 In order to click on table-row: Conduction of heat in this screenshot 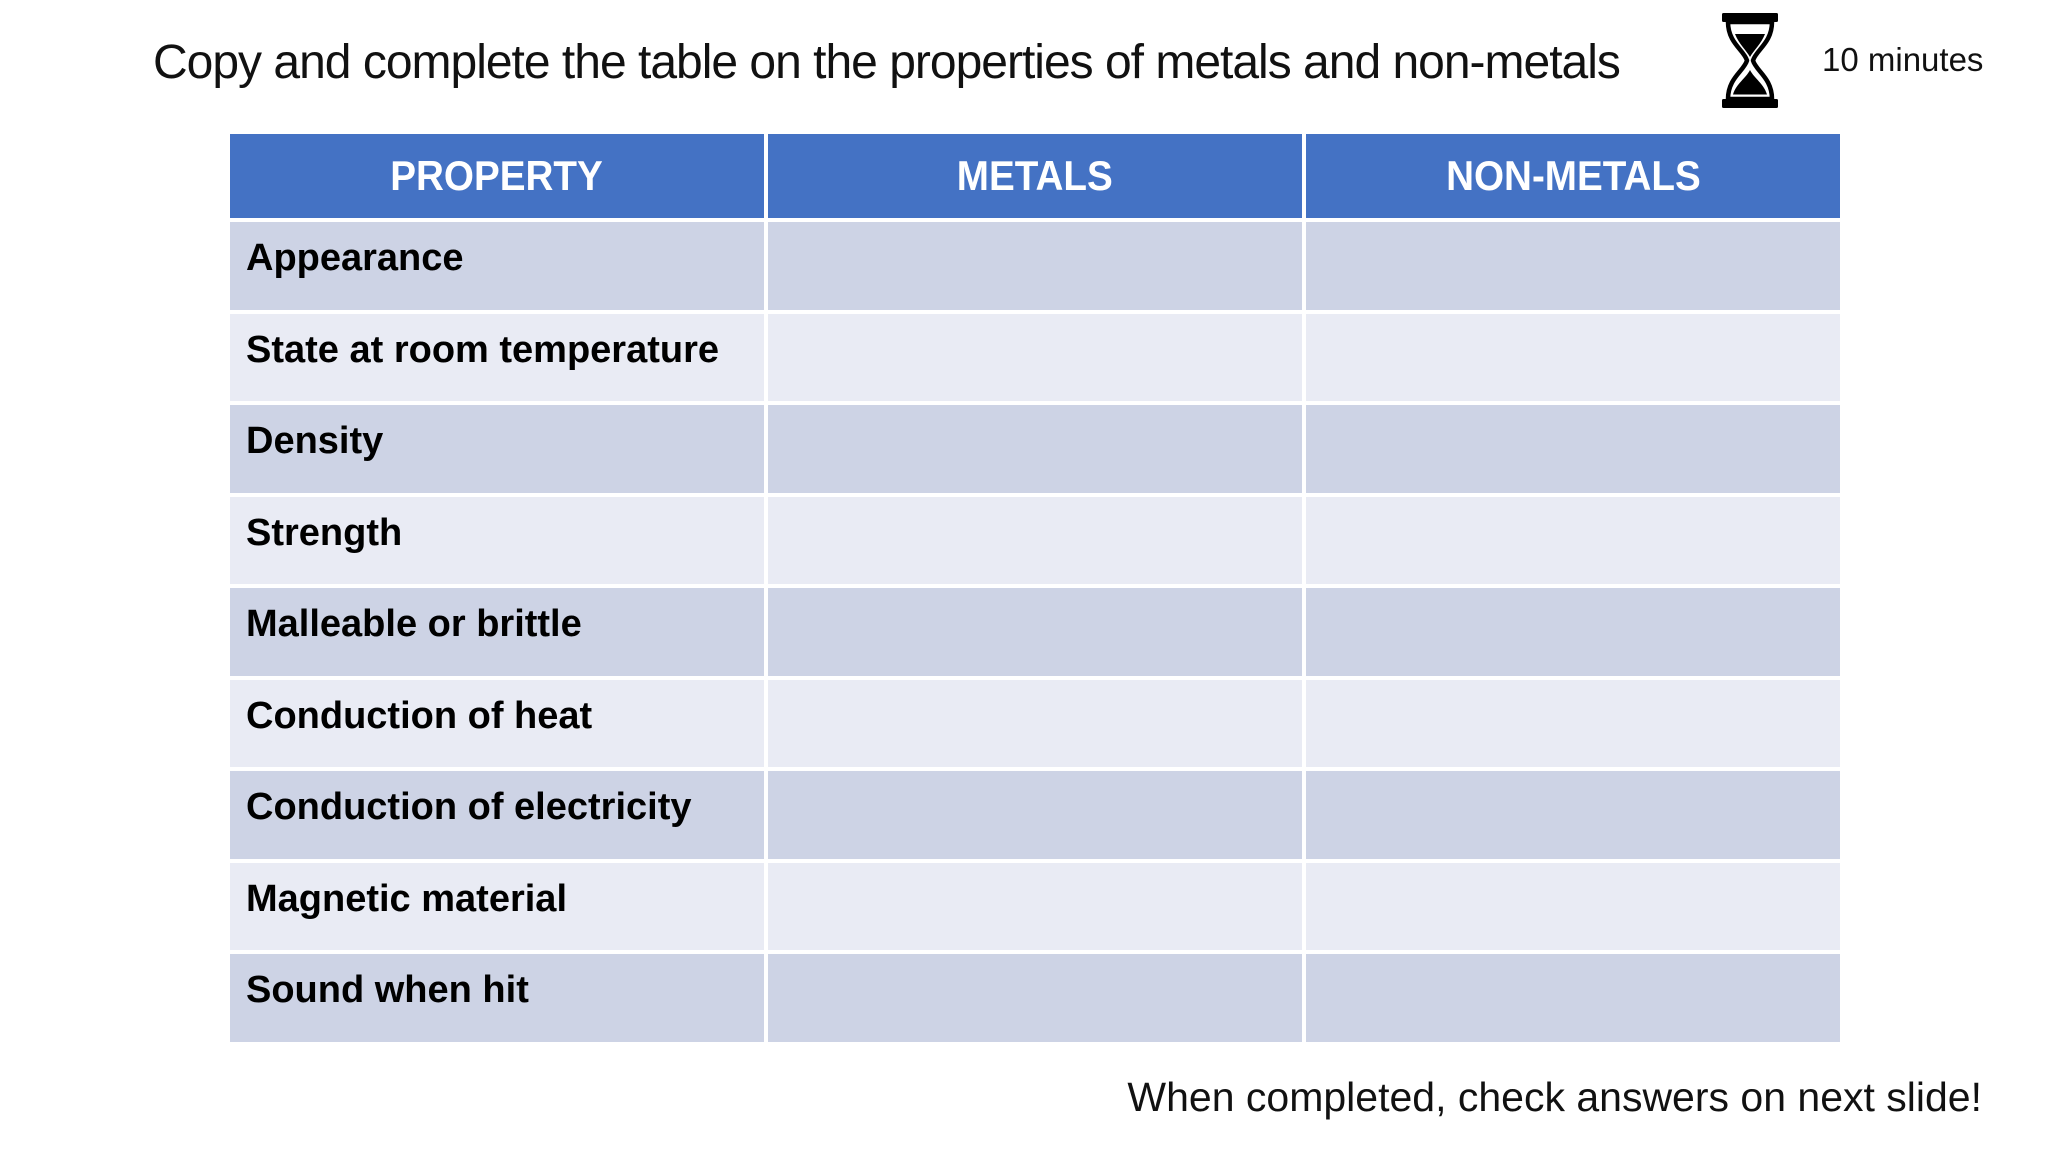, I will do `click(1035, 723)`.